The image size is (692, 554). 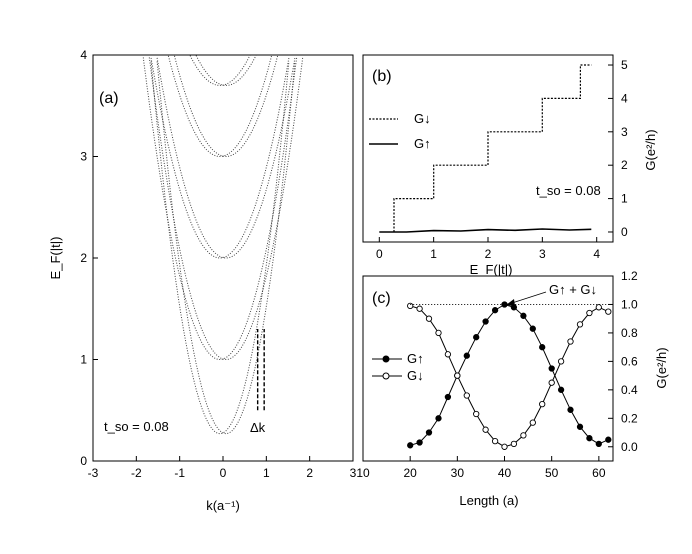 I want to click on panel-b-ylabel: G(e²/h), so click(x=650, y=149).